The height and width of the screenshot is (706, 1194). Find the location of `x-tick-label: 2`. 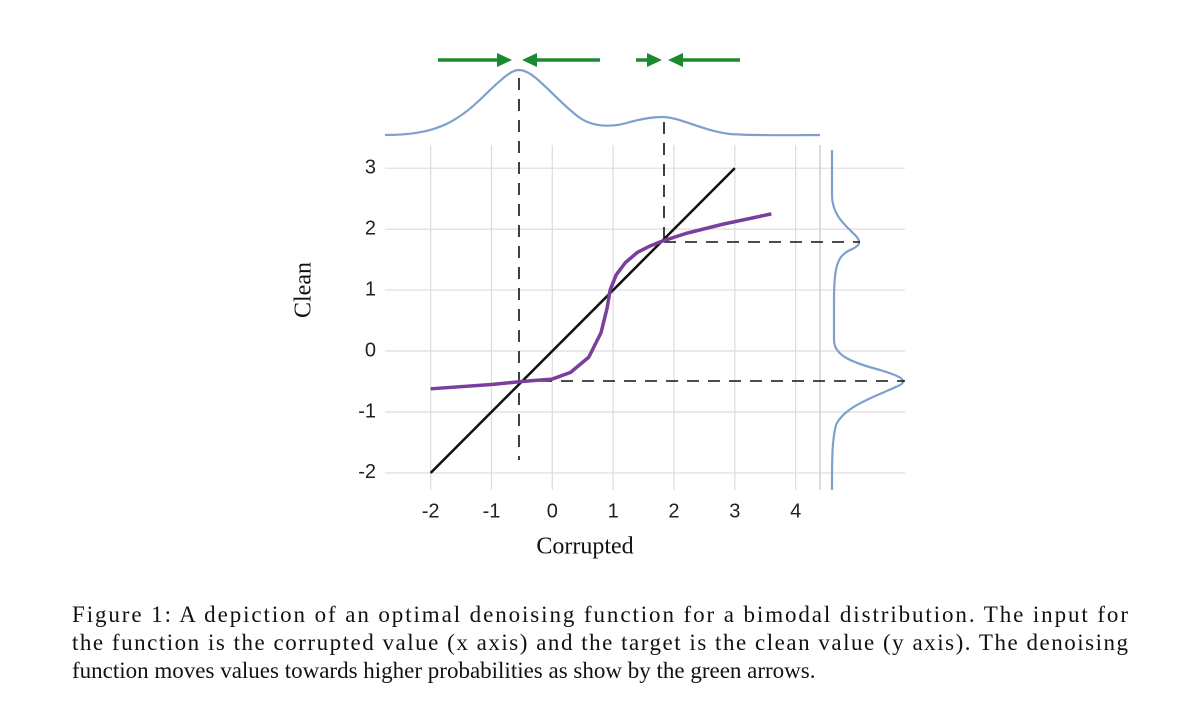

x-tick-label: 2 is located at coordinates (673, 511).